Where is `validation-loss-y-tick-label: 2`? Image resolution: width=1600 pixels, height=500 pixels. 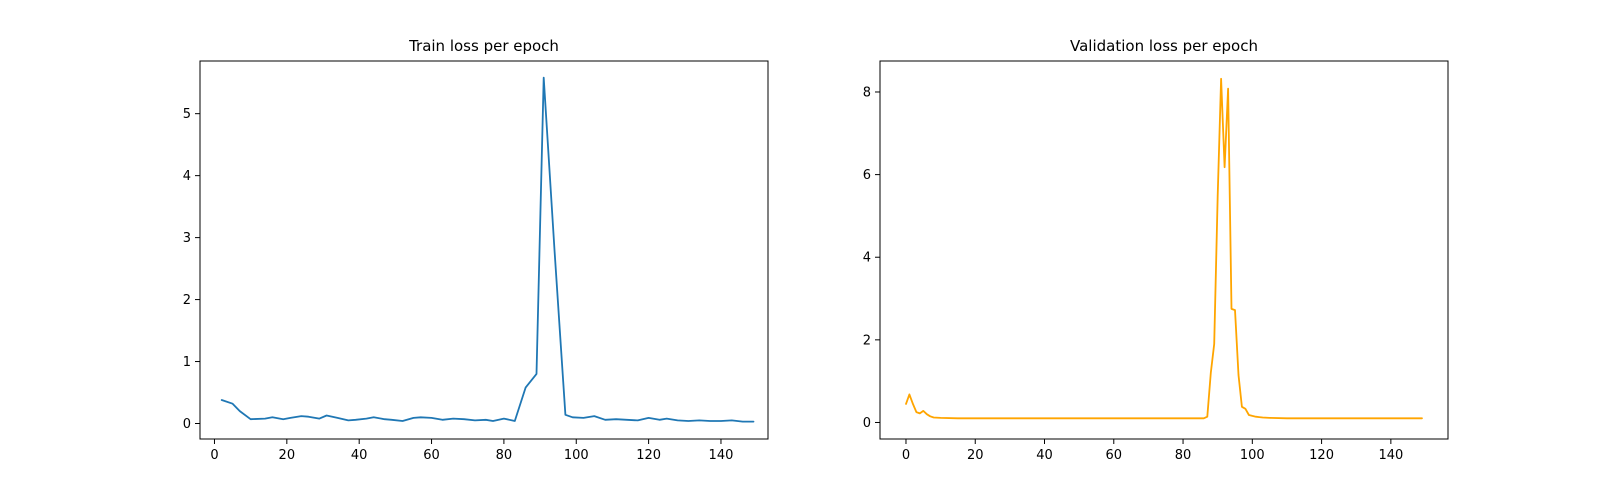
validation-loss-y-tick-label: 2 is located at coordinates (867, 340).